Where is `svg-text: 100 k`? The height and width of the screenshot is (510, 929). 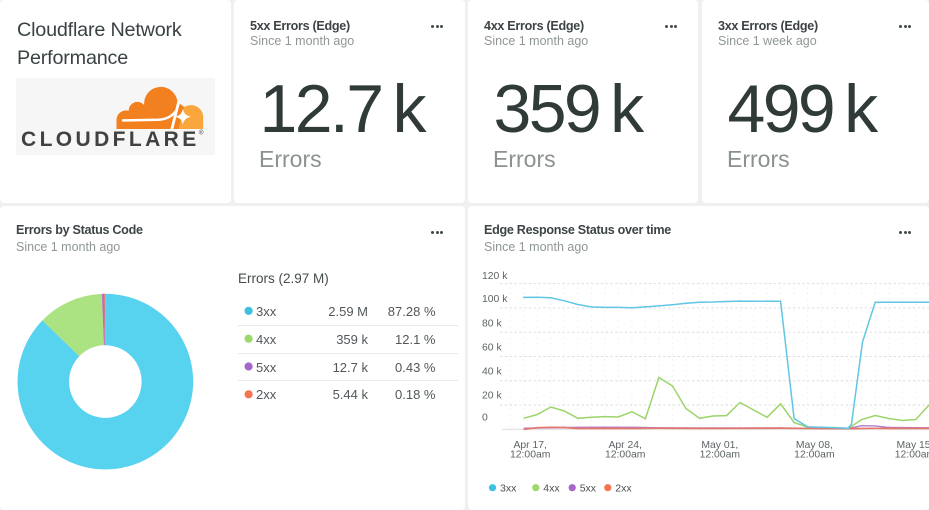 svg-text: 100 k is located at coordinates (495, 299).